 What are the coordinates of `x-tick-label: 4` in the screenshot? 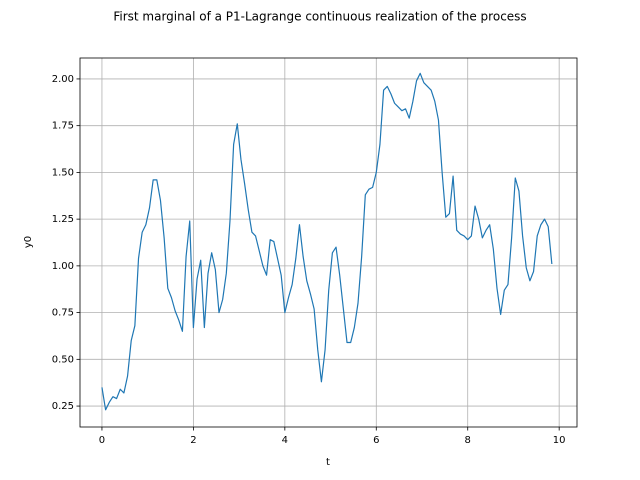 It's located at (285, 440).